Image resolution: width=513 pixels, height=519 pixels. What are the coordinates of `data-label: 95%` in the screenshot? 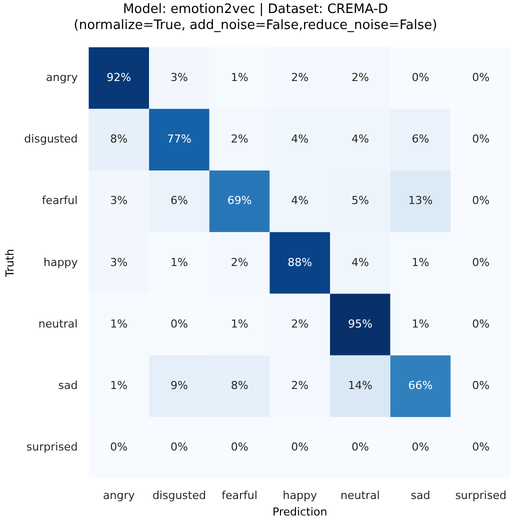 It's located at (360, 323).